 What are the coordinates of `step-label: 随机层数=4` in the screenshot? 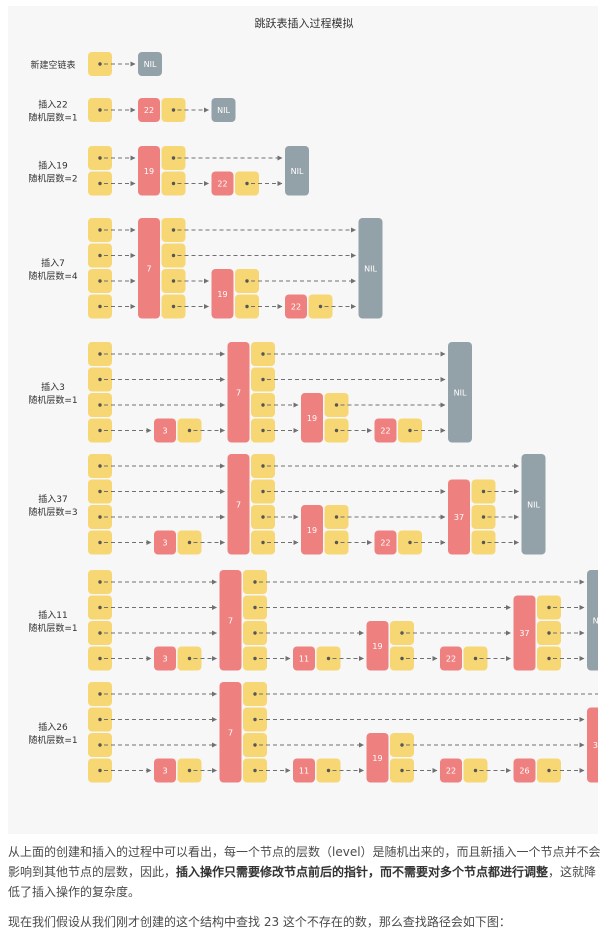 It's located at (53, 276).